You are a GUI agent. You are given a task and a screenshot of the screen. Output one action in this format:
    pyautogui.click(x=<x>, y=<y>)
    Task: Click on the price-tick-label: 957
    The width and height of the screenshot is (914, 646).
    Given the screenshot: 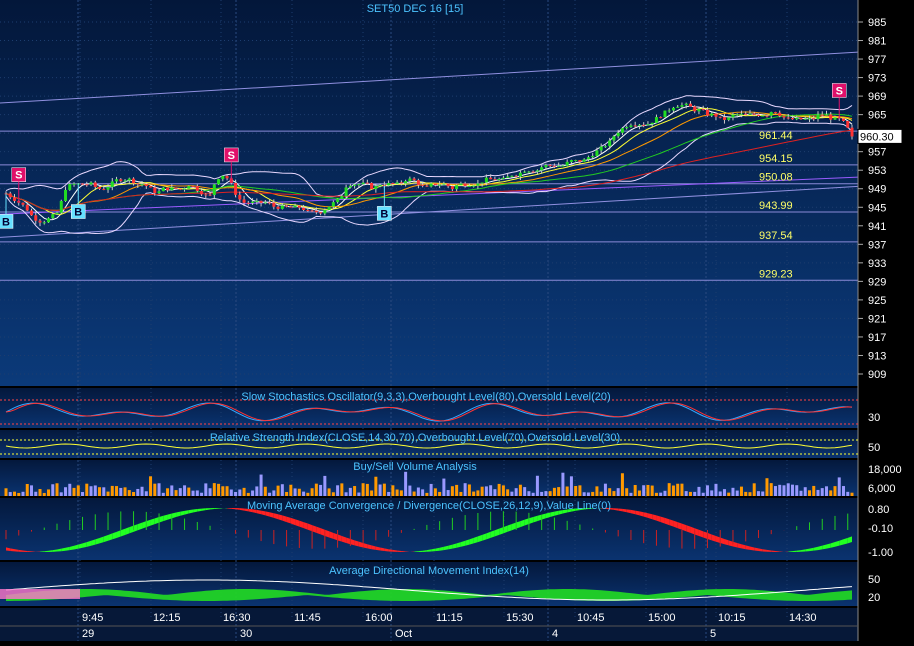 What is the action you would take?
    pyautogui.click(x=877, y=153)
    